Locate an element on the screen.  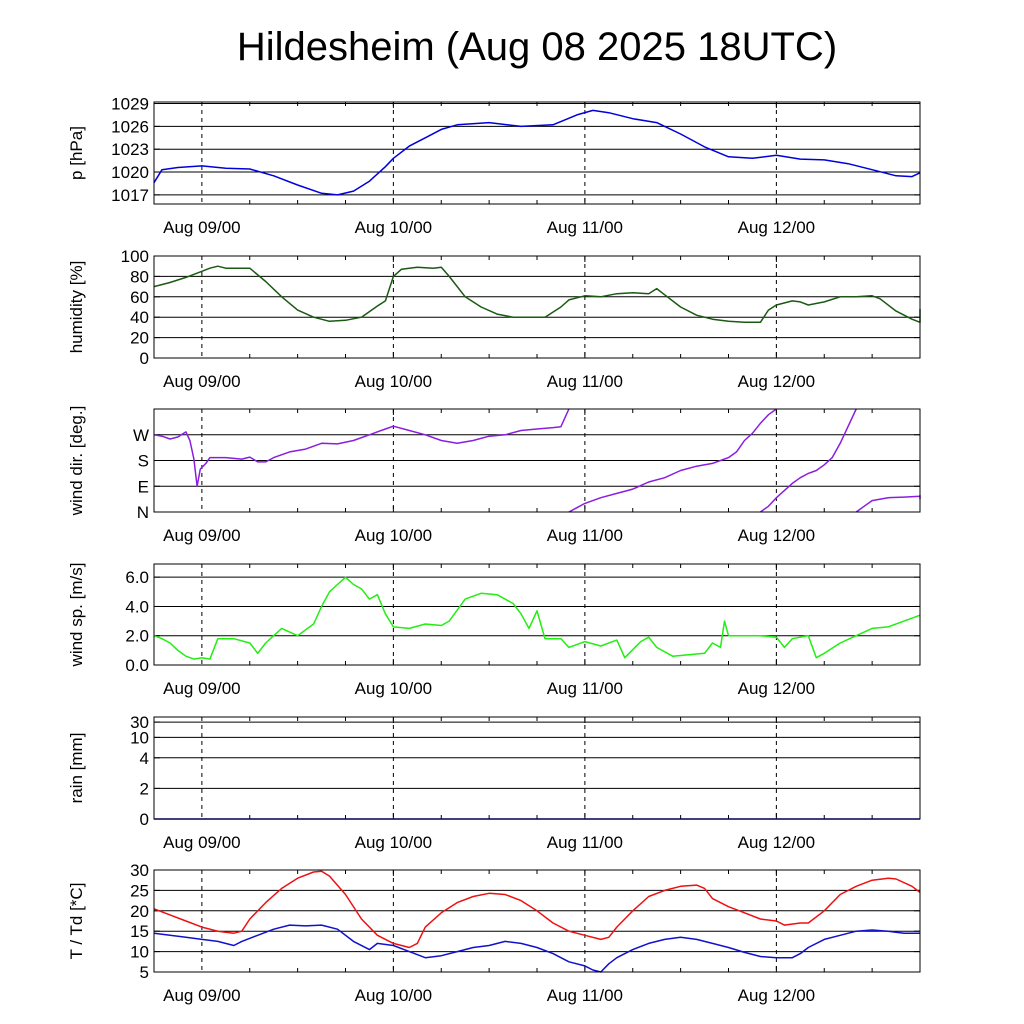
rain-x-tick-label: Aug 12/00 is located at coordinates (777, 842).